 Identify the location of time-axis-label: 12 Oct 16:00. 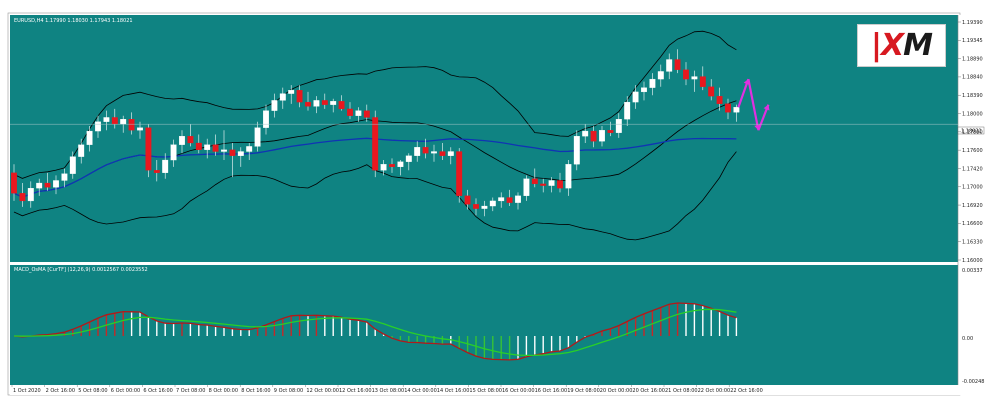
(355, 391).